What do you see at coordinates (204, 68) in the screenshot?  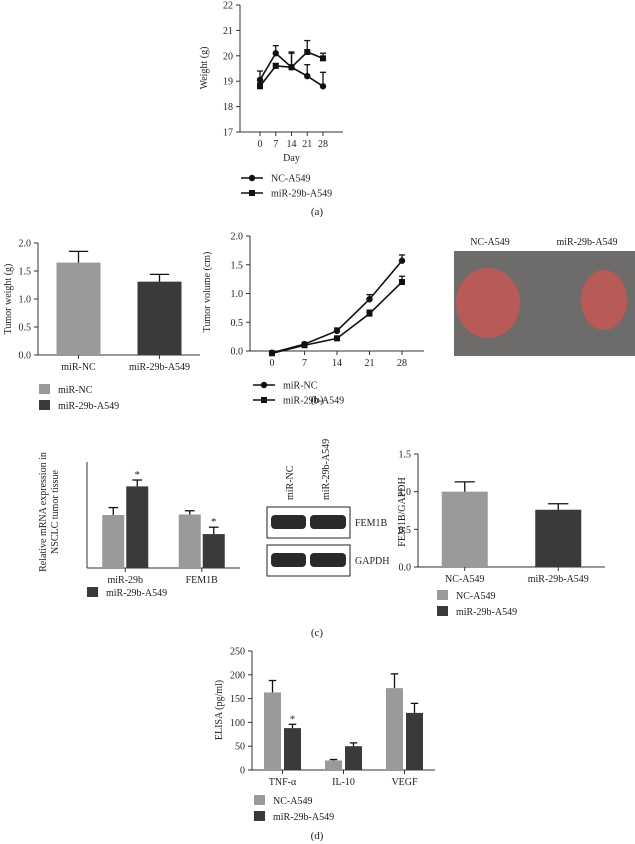 I see `y-axis-title: Weight (g)` at bounding box center [204, 68].